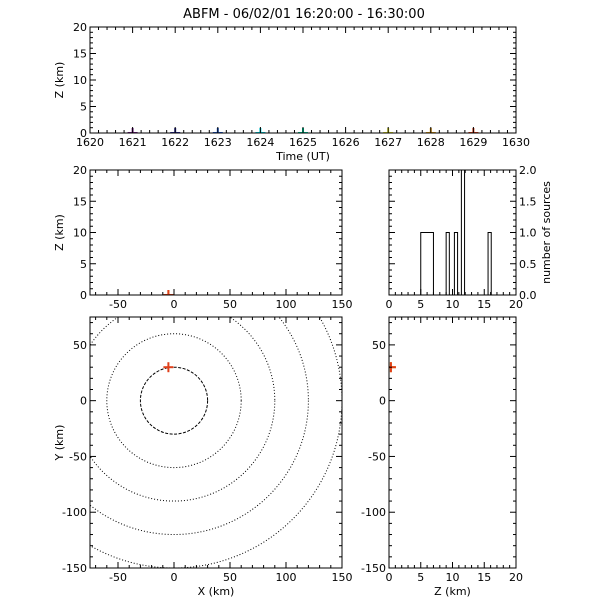  I want to click on figure-title: ABFM - 06/02/01 16:20:00 - 16:30:00, so click(304, 14).